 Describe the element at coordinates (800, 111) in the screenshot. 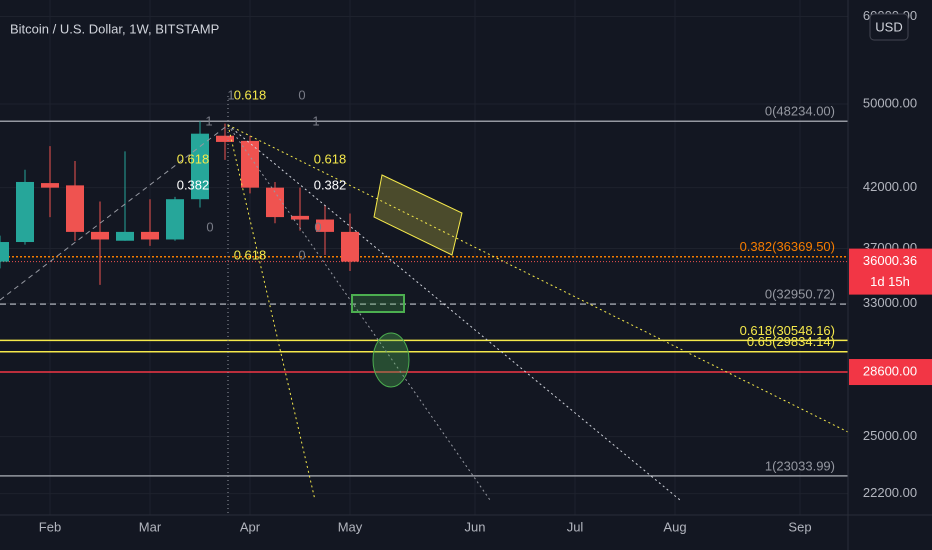

I see `fib-level-label: 0(48234.00)` at that location.